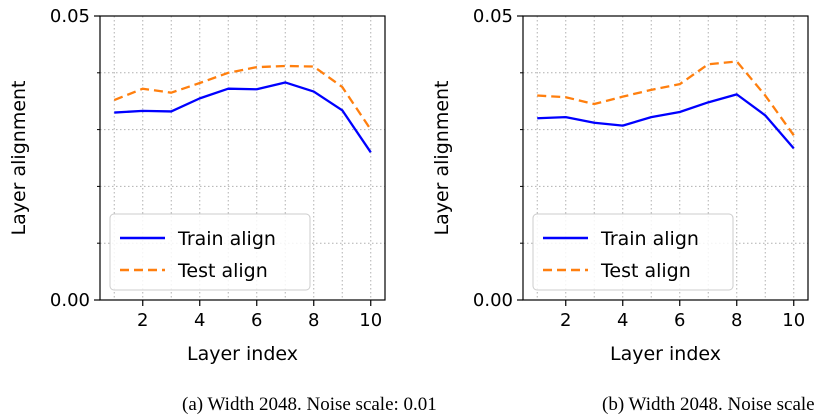 The height and width of the screenshot is (419, 816). I want to click on figure-caption: (a) Width 2048. Noise scale: 0.01, so click(309, 404).